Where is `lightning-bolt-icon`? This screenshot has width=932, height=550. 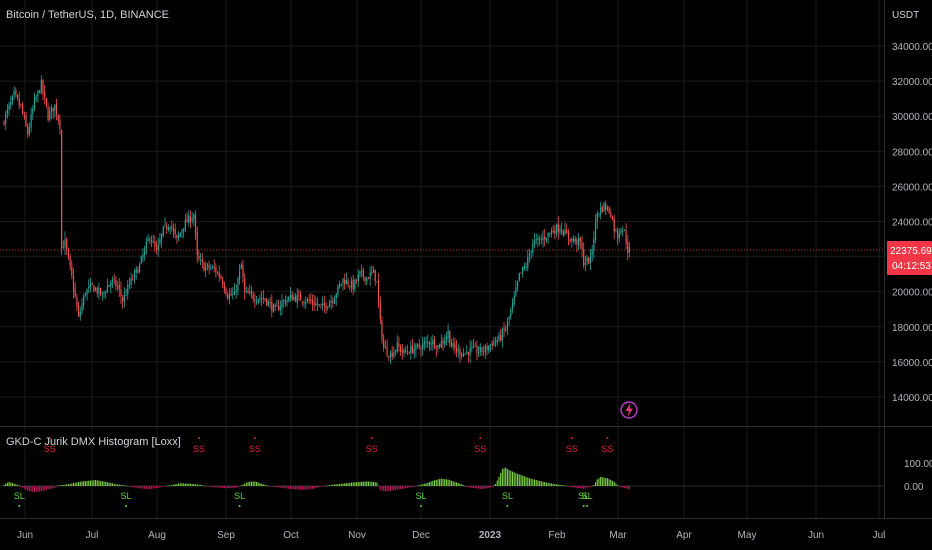
lightning-bolt-icon is located at coordinates (629, 410).